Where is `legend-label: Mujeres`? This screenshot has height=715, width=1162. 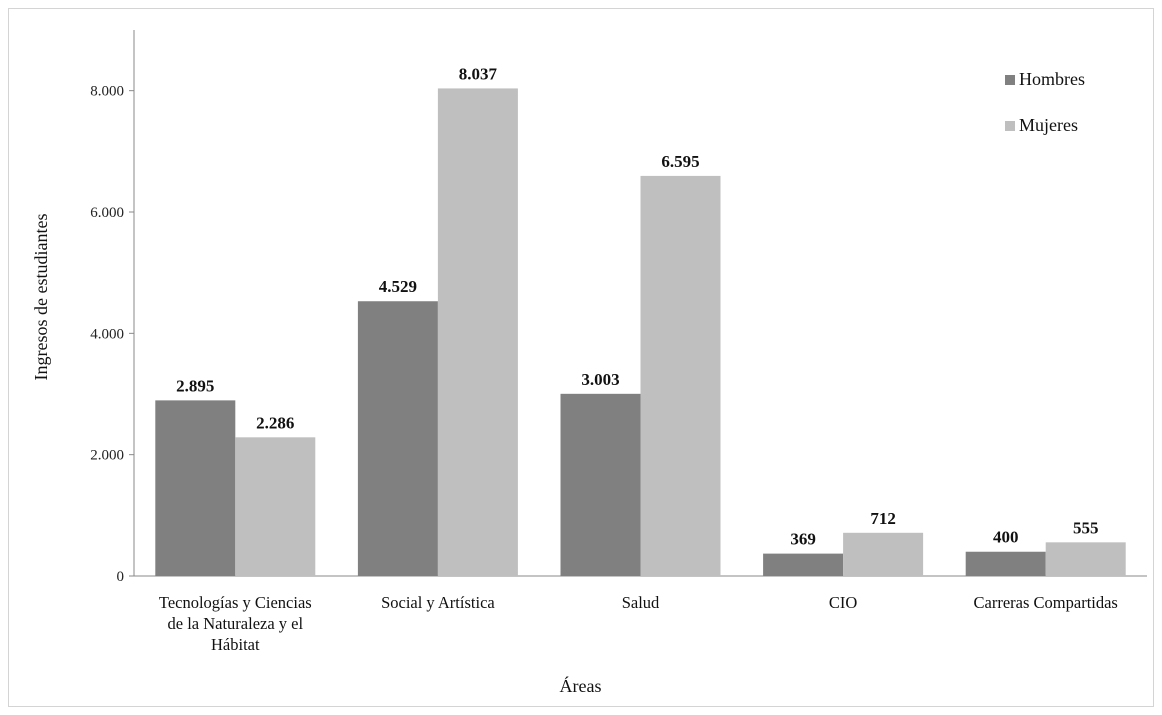 legend-label: Mujeres is located at coordinates (1048, 125).